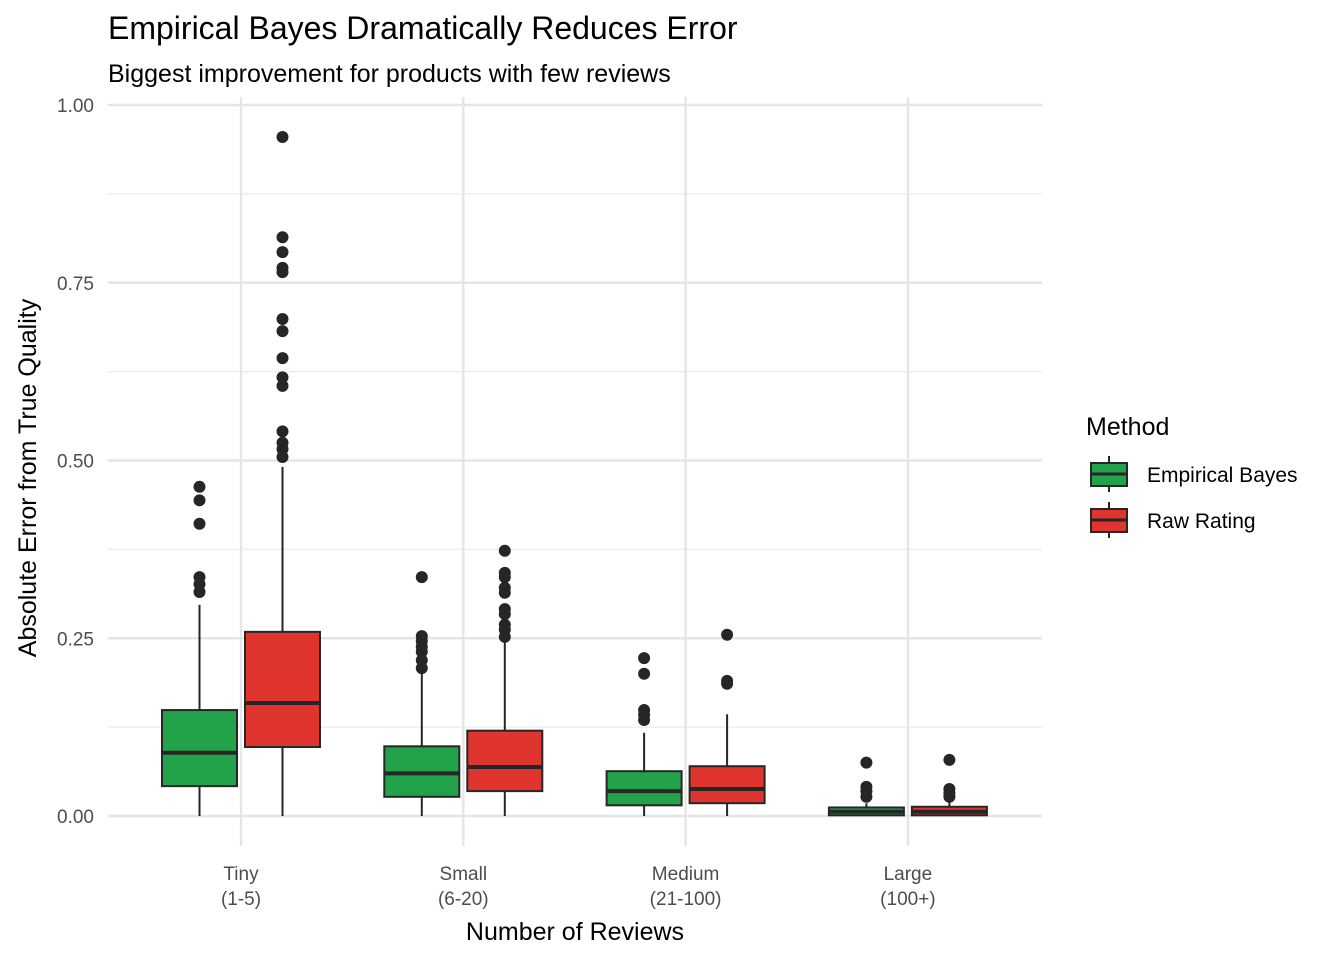 This screenshot has height=965, width=1344. Describe the element at coordinates (686, 874) in the screenshot. I see `x-tick-label: Medium` at that location.